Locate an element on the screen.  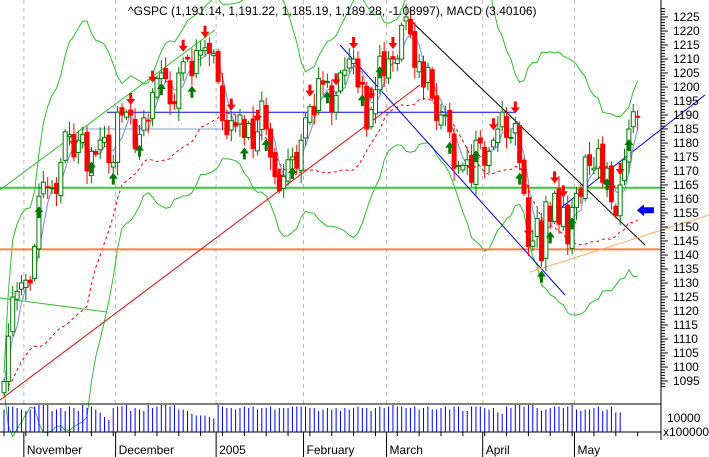
highlight-arrow-icon is located at coordinates (645, 210).